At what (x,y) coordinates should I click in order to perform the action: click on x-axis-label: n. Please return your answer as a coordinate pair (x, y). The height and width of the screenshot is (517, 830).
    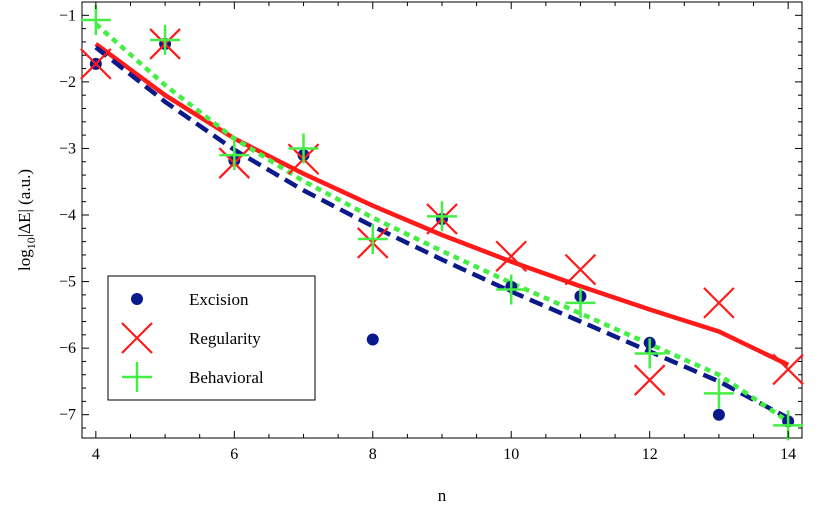
    Looking at the image, I should click on (442, 495).